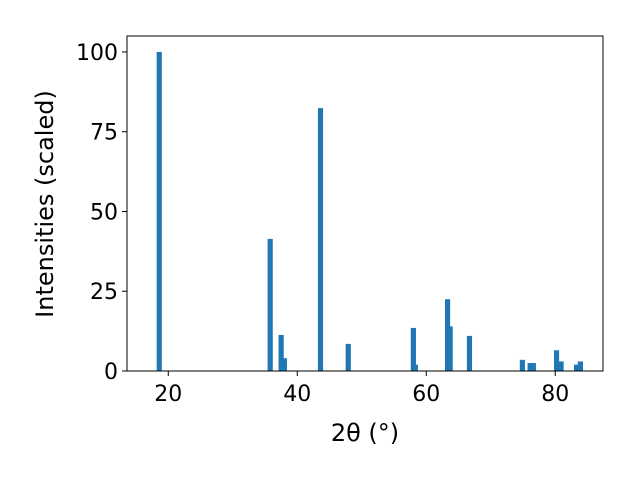 Image resolution: width=640 pixels, height=480 pixels. What do you see at coordinates (297, 394) in the screenshot?
I see `x-tick-label: 40` at bounding box center [297, 394].